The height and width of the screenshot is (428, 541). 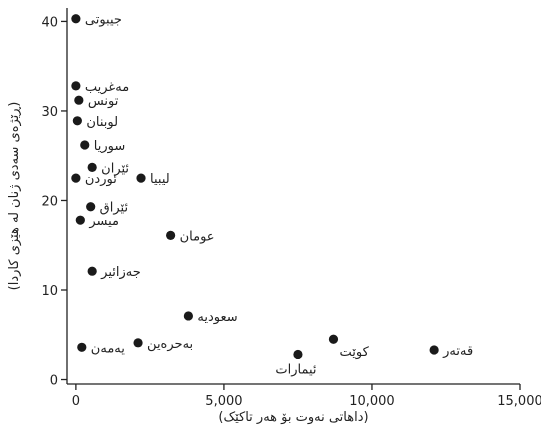 I want to click on point-label: سعودیە, so click(x=217, y=317).